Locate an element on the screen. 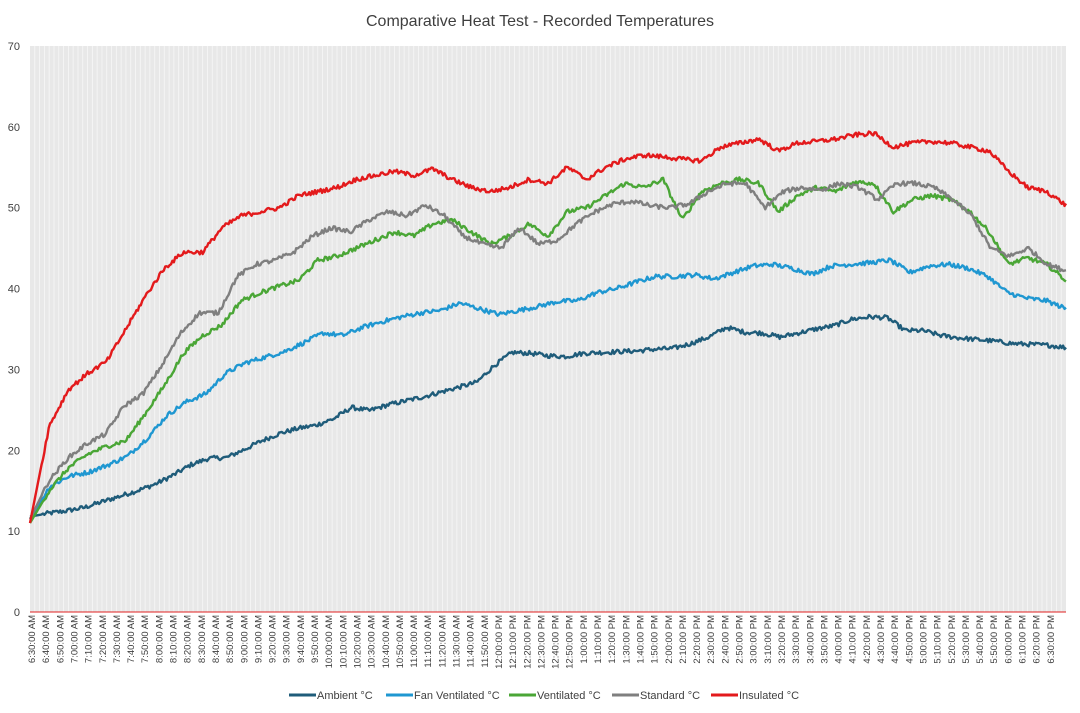 This screenshot has width=1080, height=713. x-tick-label: 8:20:00 AM is located at coordinates (188, 639).